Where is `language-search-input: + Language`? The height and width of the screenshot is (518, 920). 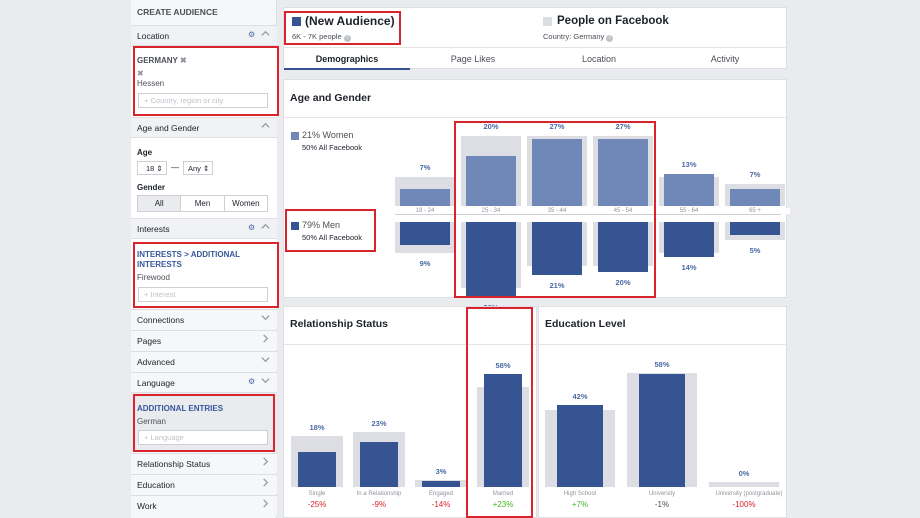
language-search-input: + Language is located at coordinates (203, 437).